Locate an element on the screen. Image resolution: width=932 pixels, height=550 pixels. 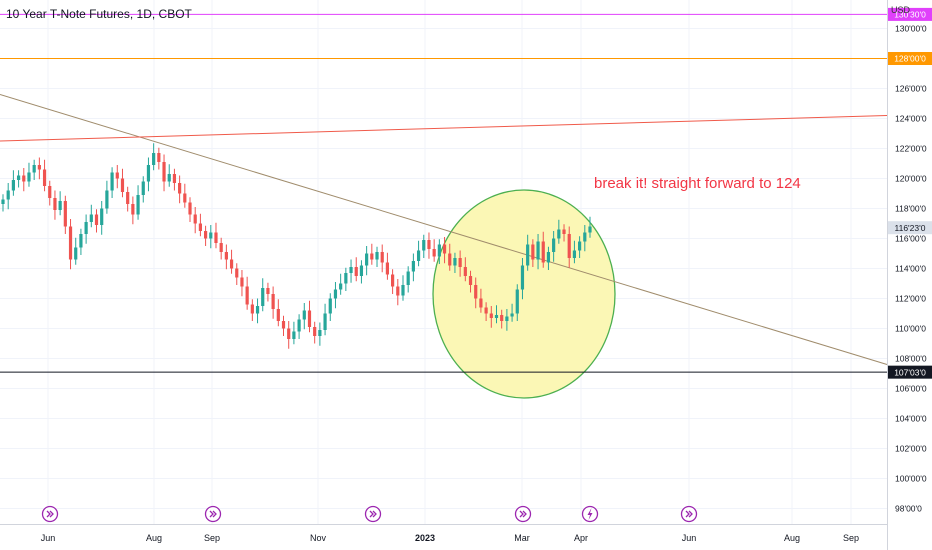
trend-line is located at coordinates (444, 128).